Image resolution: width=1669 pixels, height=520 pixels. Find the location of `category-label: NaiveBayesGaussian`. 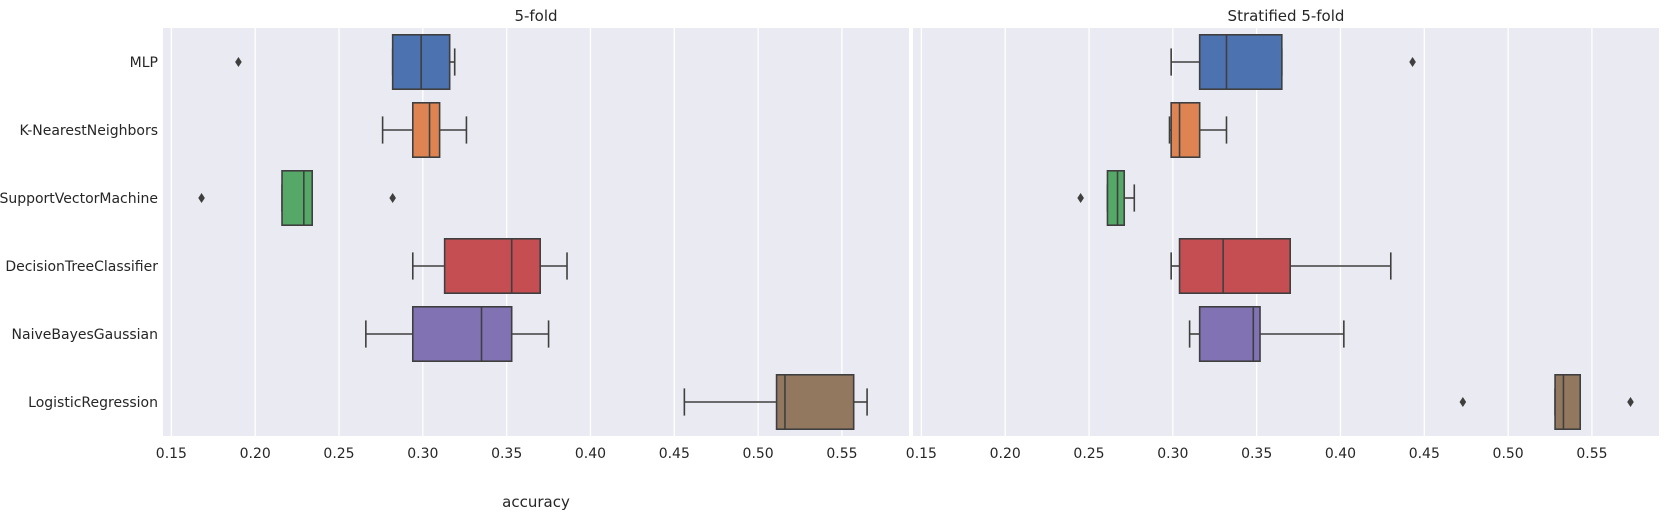

category-label: NaiveBayesGaussian is located at coordinates (85, 335).